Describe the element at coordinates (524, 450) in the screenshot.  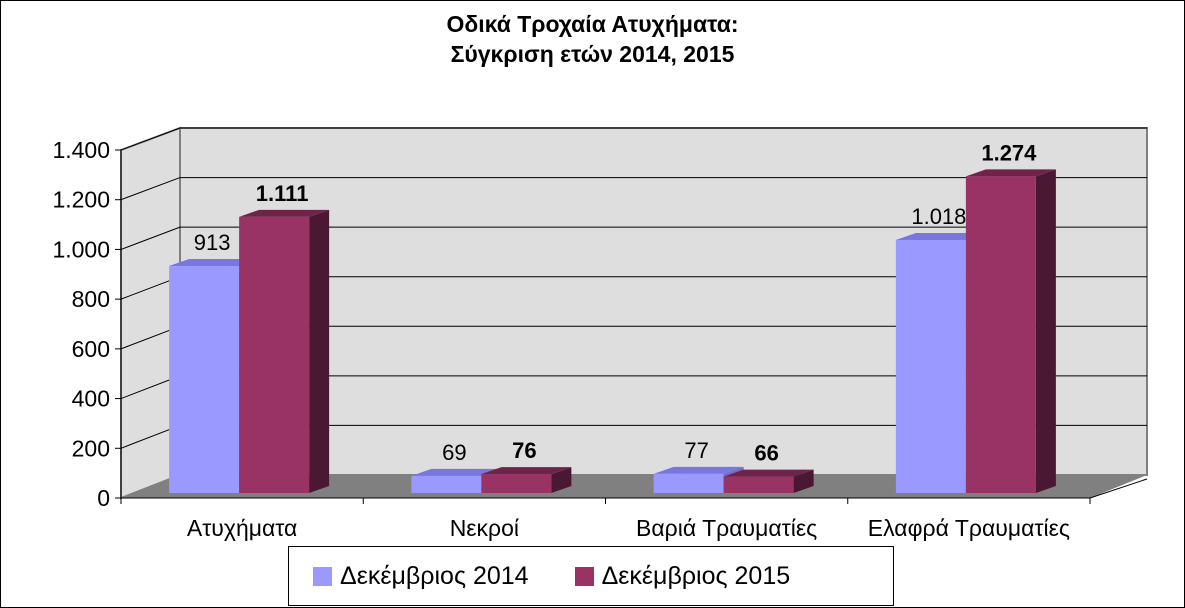
I see `data-label: 76` at that location.